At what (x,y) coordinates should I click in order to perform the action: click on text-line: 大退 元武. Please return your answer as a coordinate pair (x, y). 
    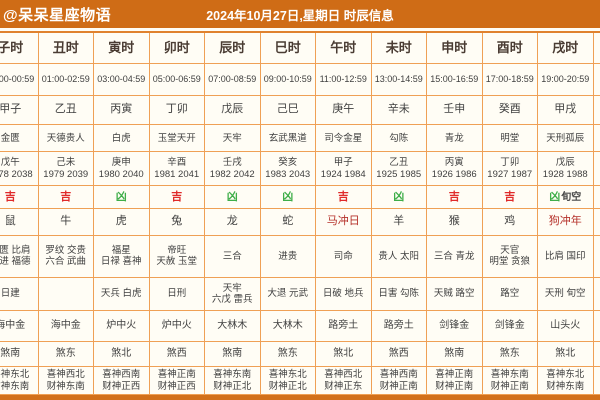
    Looking at the image, I should click on (288, 294).